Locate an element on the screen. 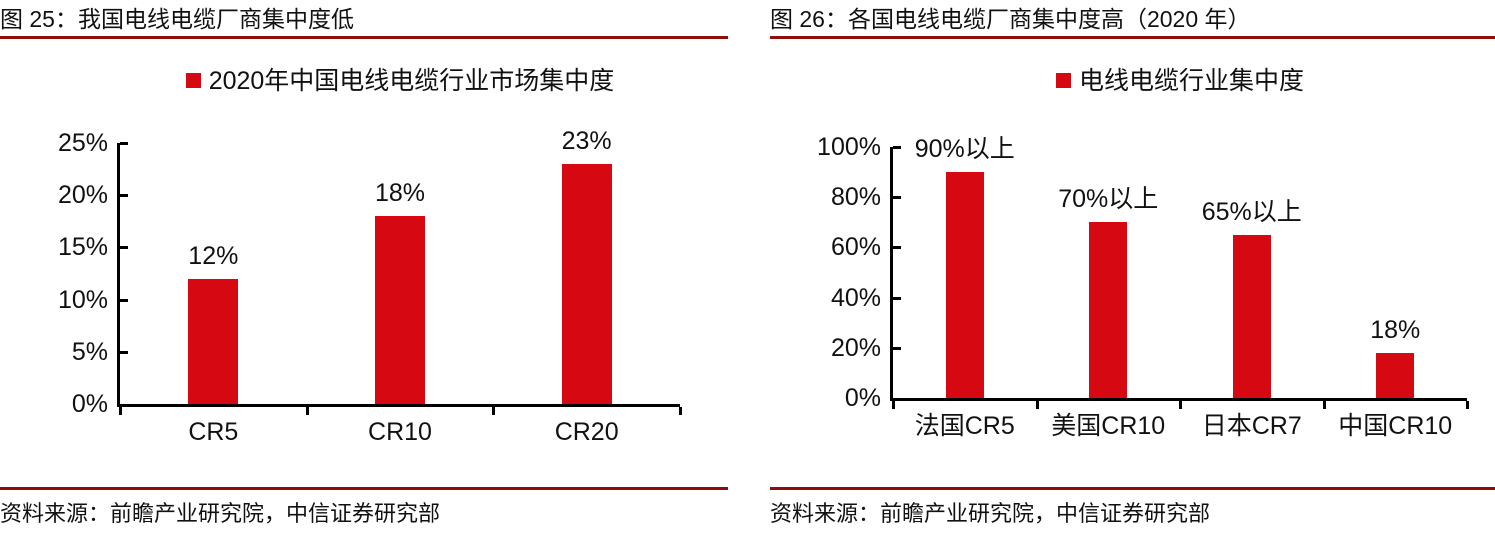 The image size is (1495, 542). figure-25-legend-label: 2020年中国电线电缆行业市场集中度 is located at coordinates (411, 81).